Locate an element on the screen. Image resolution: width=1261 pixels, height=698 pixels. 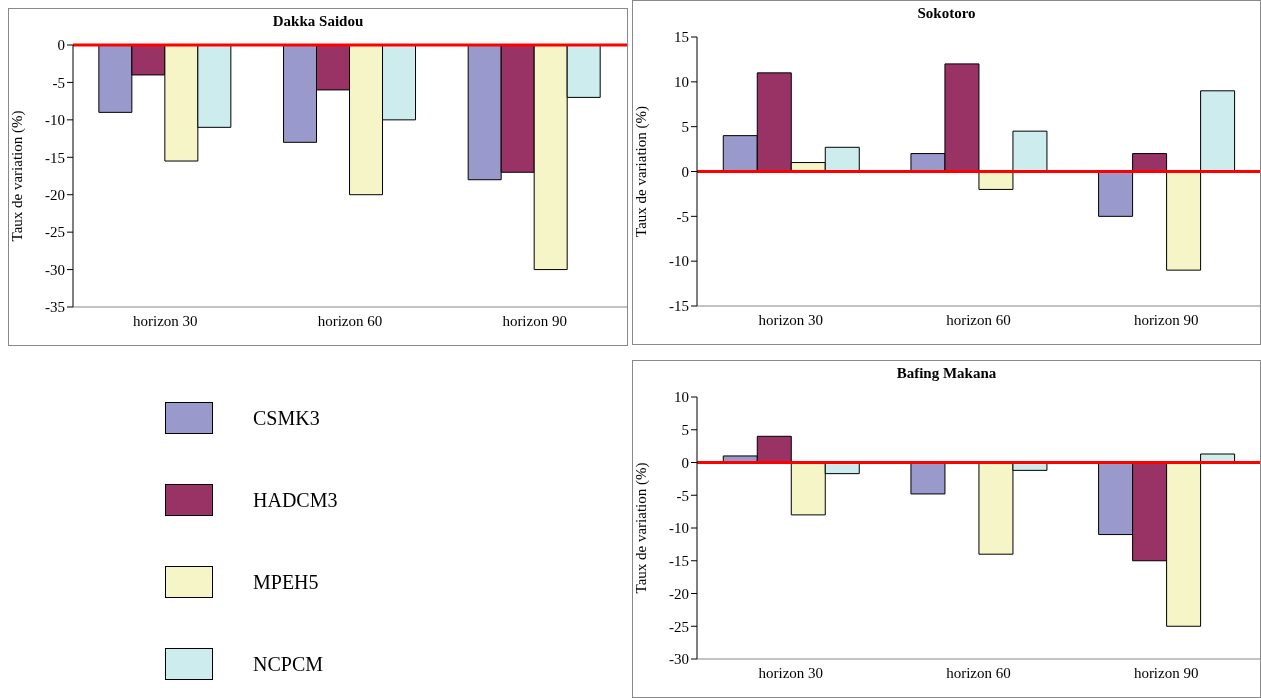
y-tick-label: -35 is located at coordinates (55, 307).